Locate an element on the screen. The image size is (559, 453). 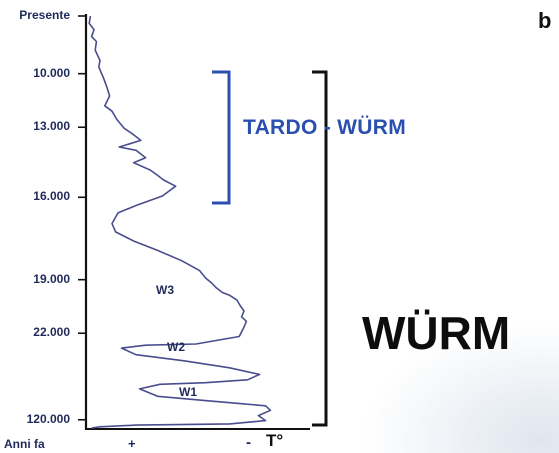
y-tick-label: 120.000 is located at coordinates (48, 418).